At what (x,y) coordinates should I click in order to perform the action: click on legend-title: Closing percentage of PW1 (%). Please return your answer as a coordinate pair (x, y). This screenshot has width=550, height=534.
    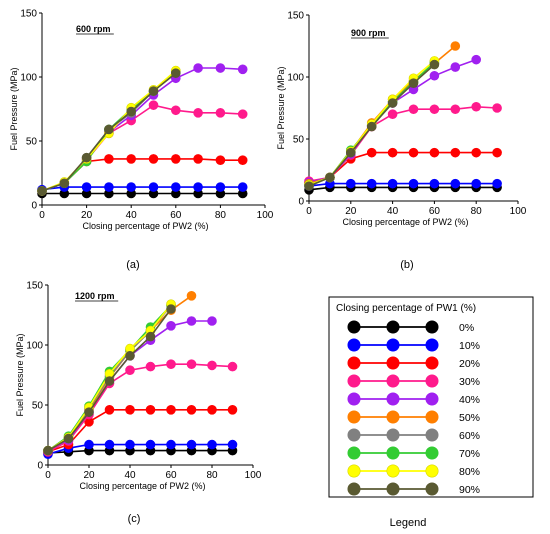
    Looking at the image, I should click on (406, 308).